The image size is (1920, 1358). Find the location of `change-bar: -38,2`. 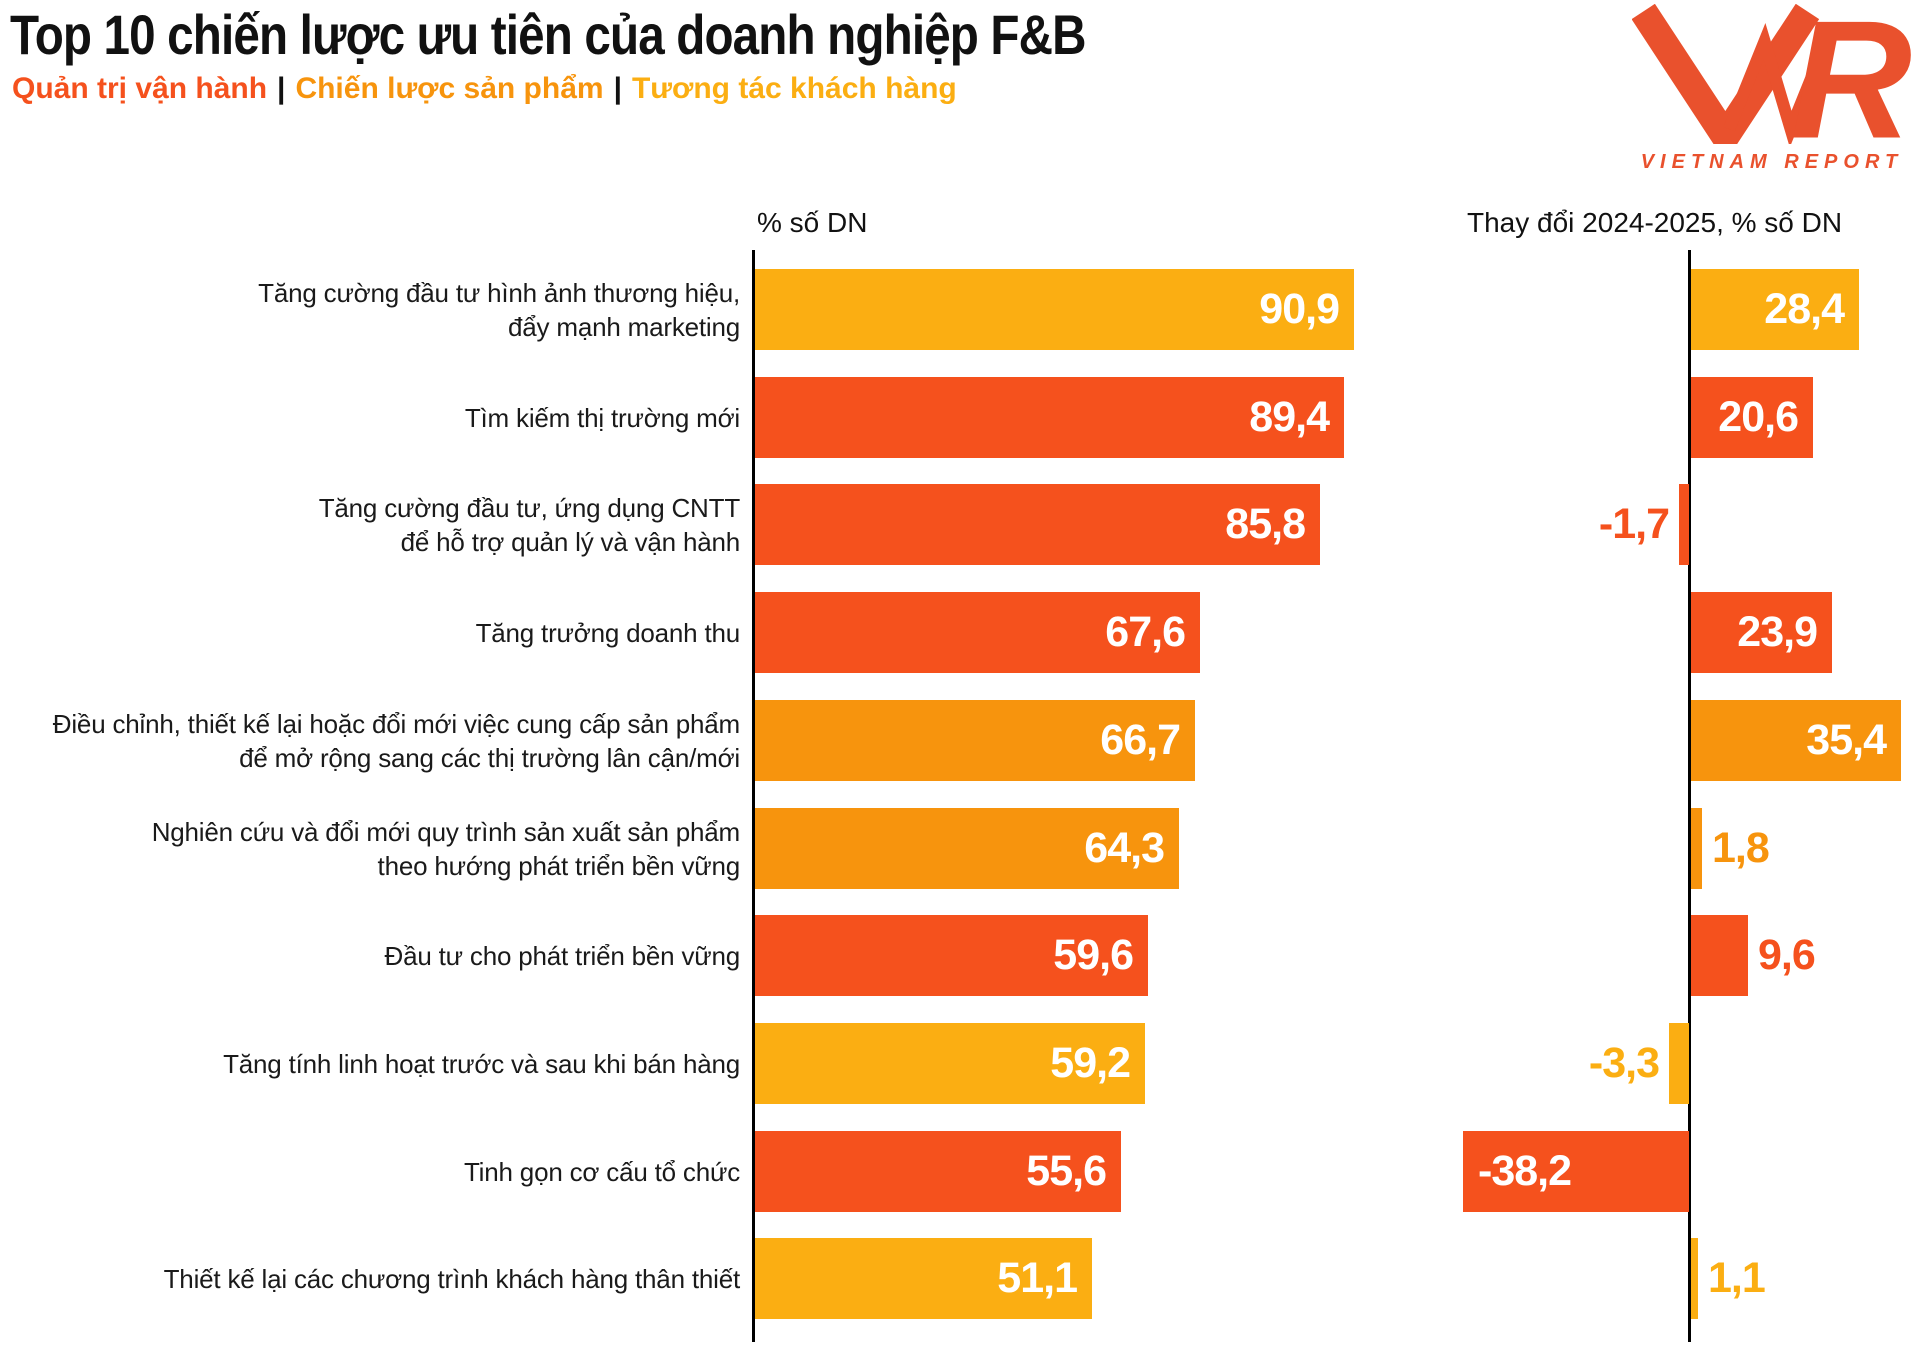

change-bar: -38,2 is located at coordinates (1576, 1171).